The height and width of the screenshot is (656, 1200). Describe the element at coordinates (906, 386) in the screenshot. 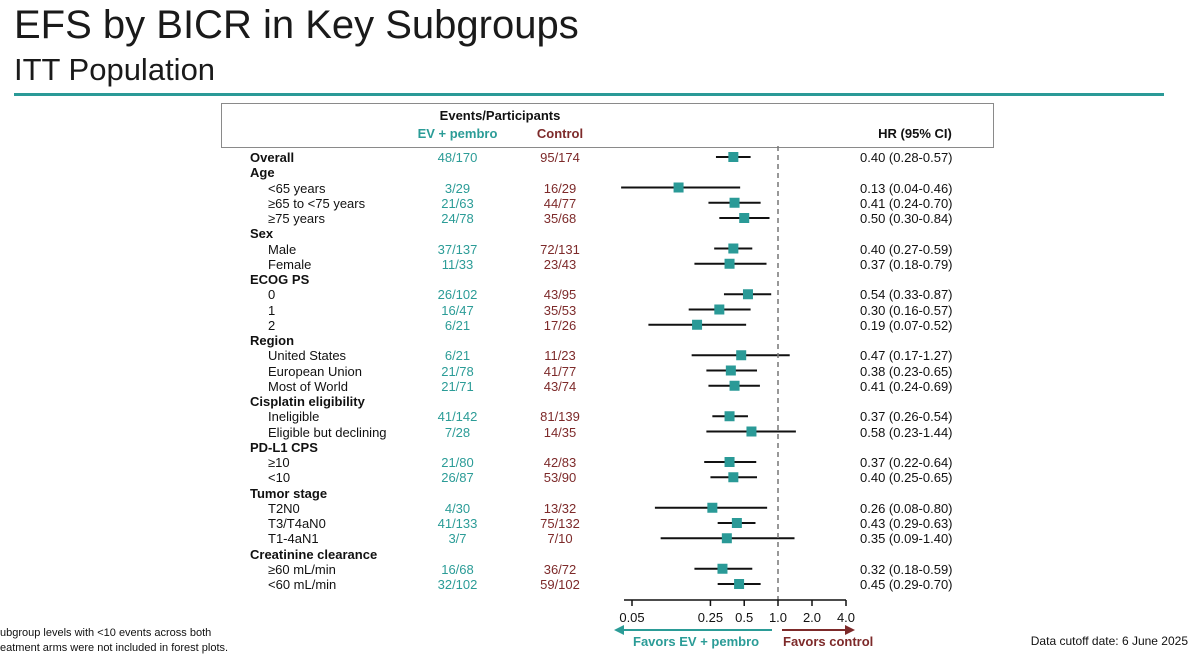

I see `hr-ci-cell: 0.41 (0.24-0.69)` at that location.